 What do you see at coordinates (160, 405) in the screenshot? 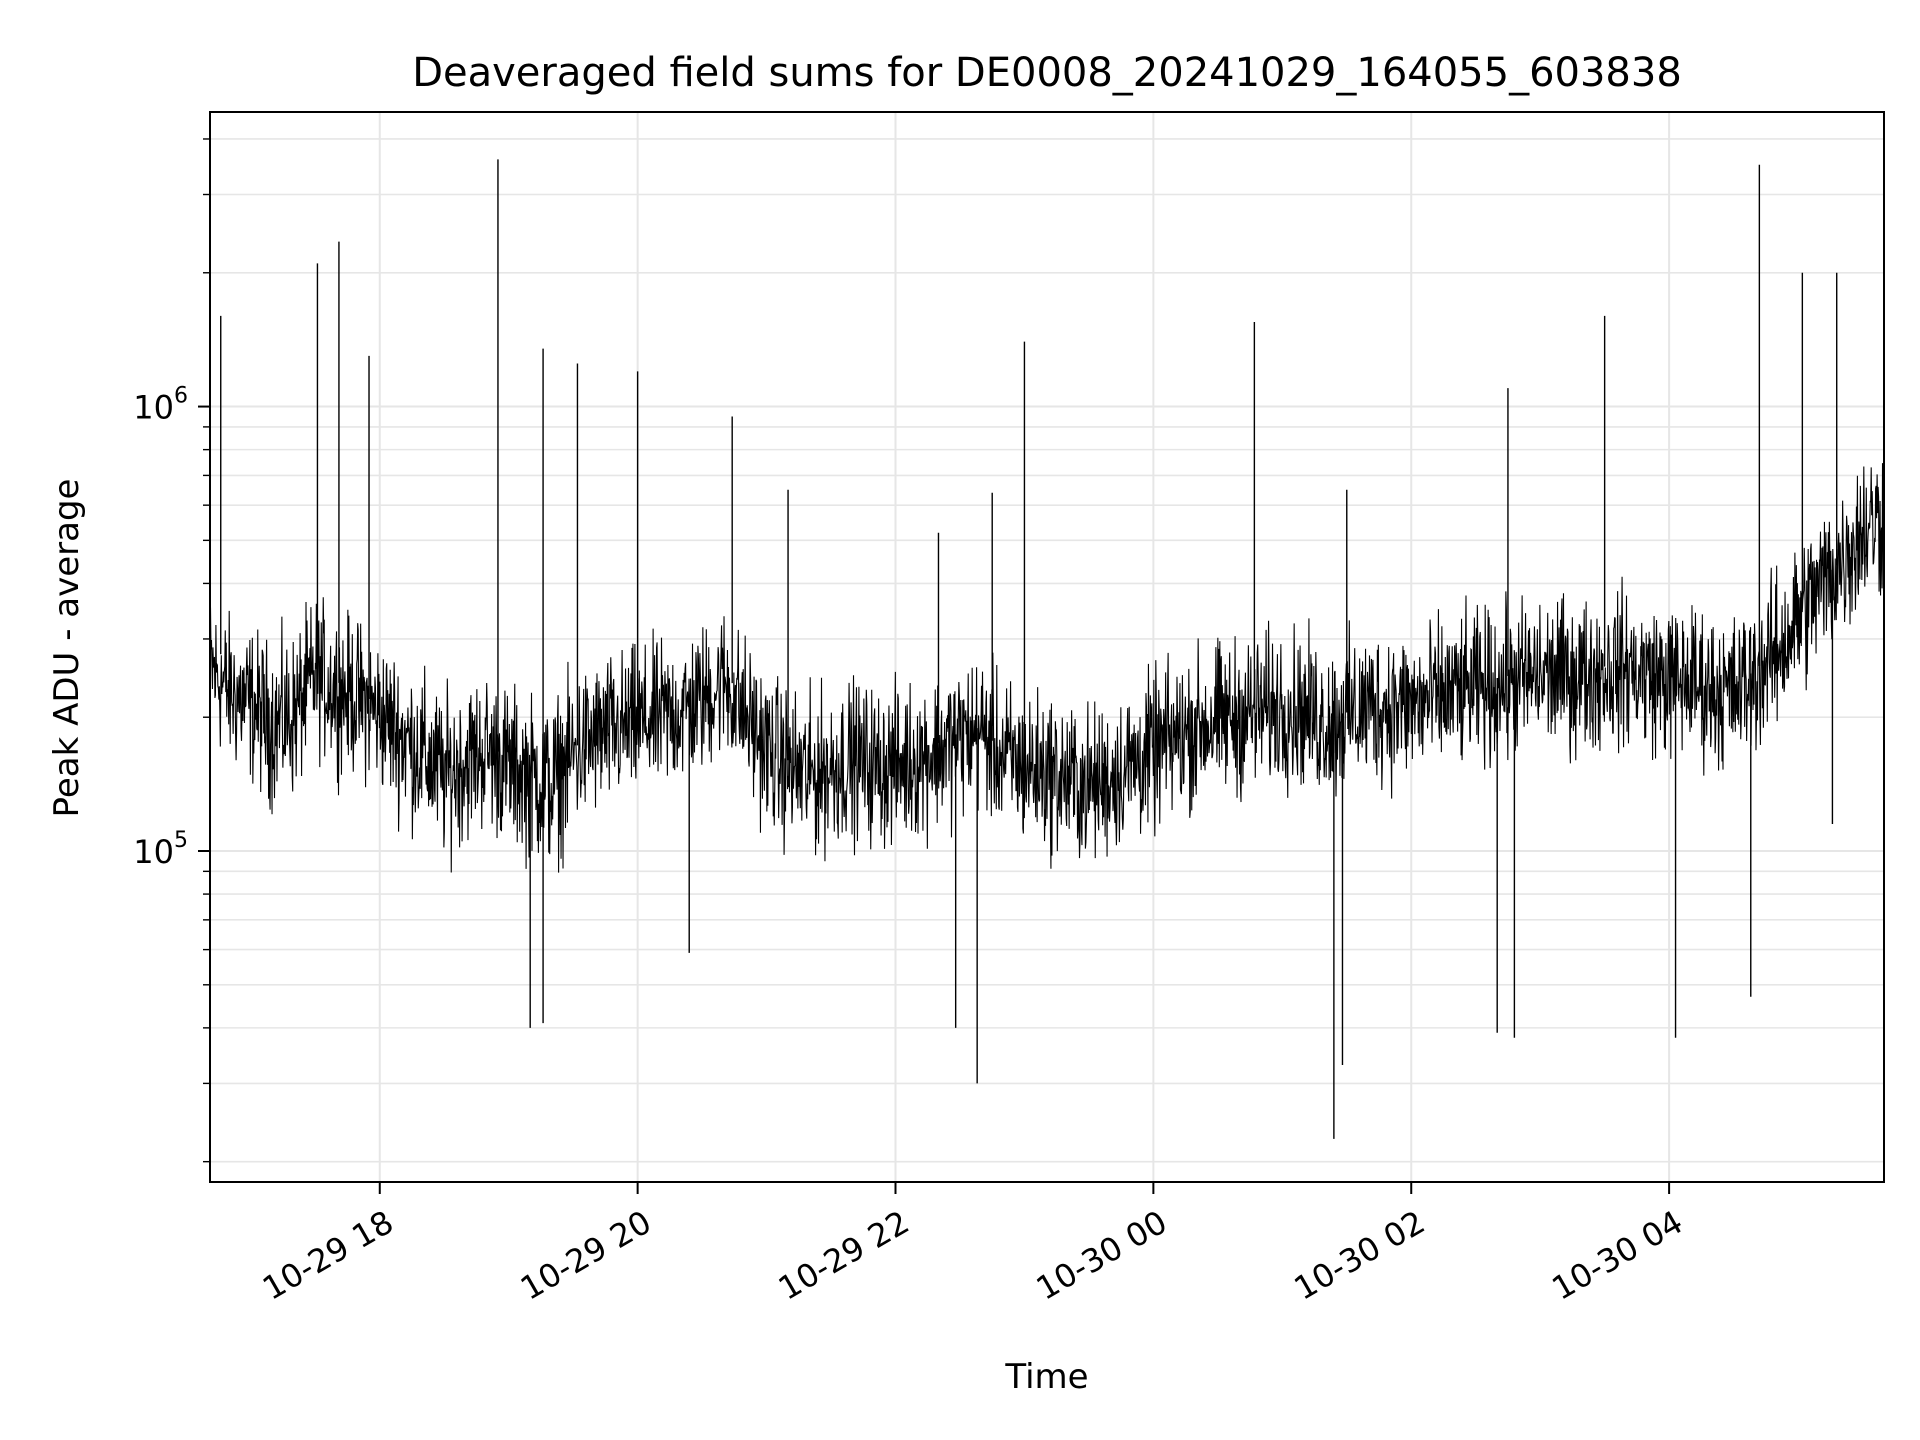
I see `y-tick-label: 10⁶` at bounding box center [160, 405].